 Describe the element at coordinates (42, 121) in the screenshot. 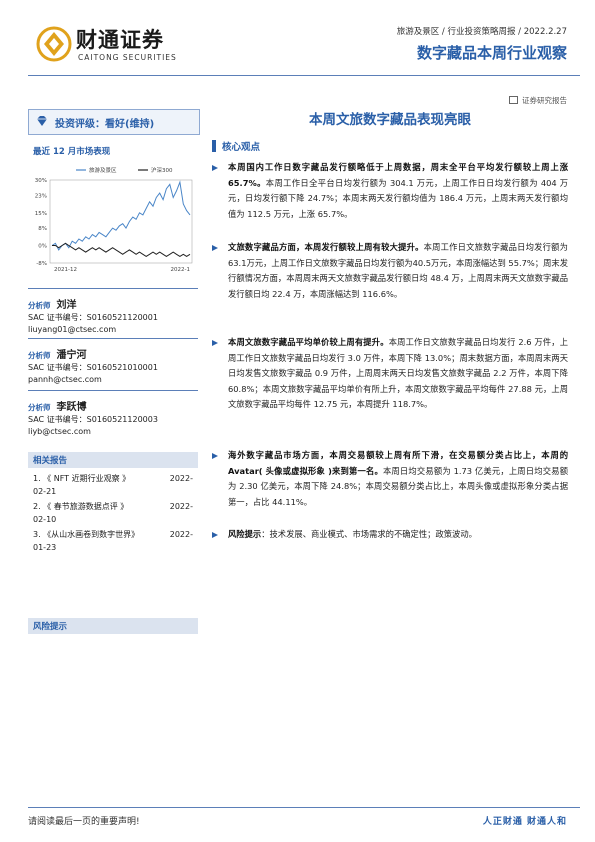

I see `diamond-icon` at that location.